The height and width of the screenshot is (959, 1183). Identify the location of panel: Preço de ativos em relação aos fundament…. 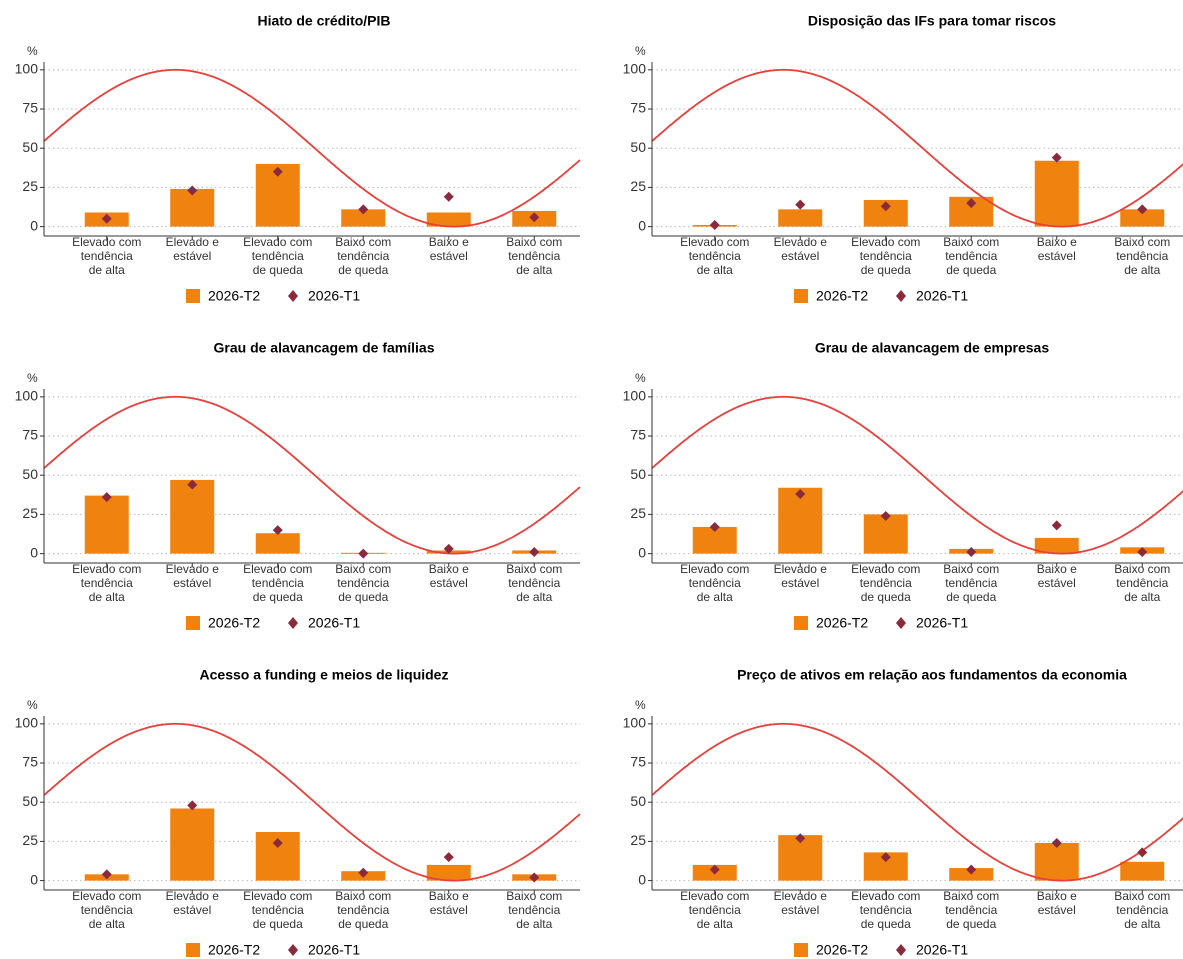
(903, 812).